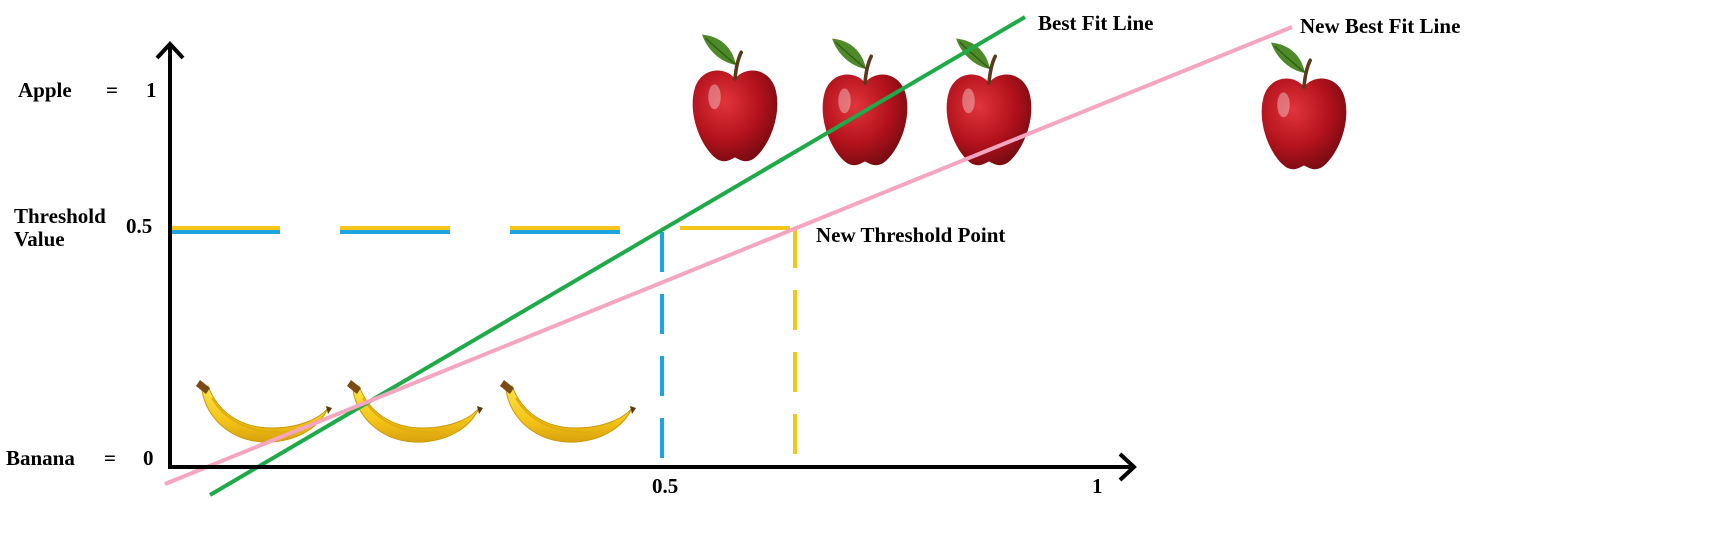  I want to click on threshold-label-line1: Threshold, so click(60, 216).